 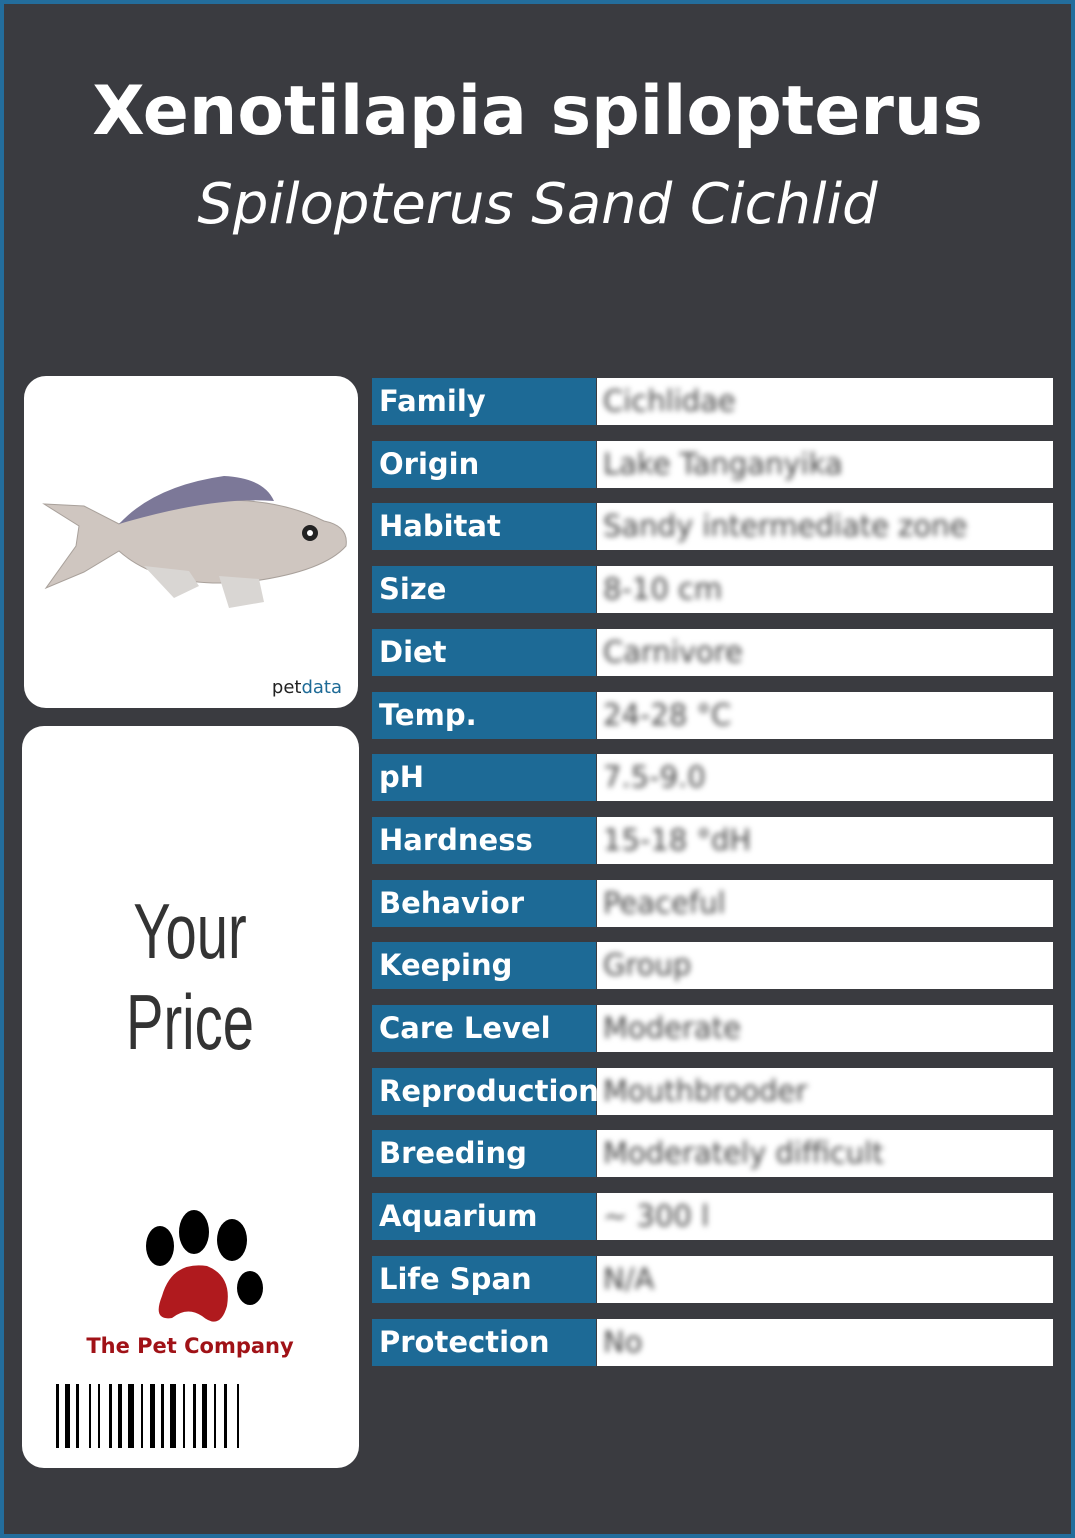 I want to click on row-value: ~ 300 l, so click(x=825, y=1217).